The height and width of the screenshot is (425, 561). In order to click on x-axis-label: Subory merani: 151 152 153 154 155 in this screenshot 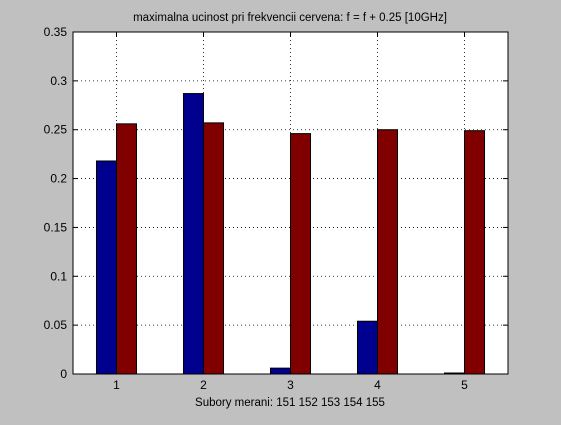, I will do `click(290, 403)`.